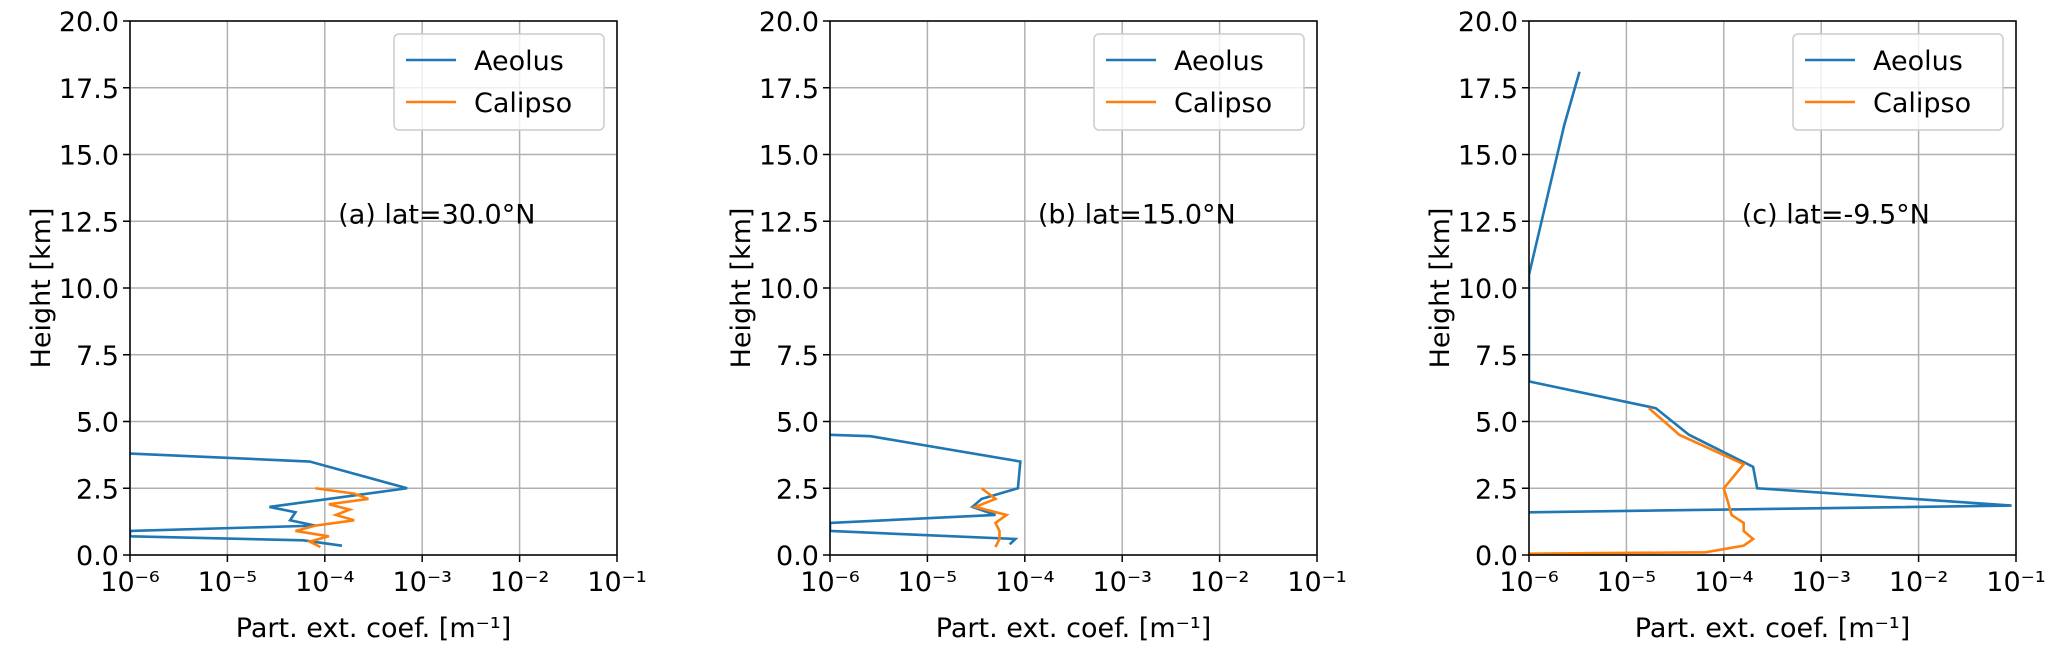  What do you see at coordinates (436, 214) in the screenshot?
I see `annotation: (a) lat=30.0°N` at bounding box center [436, 214].